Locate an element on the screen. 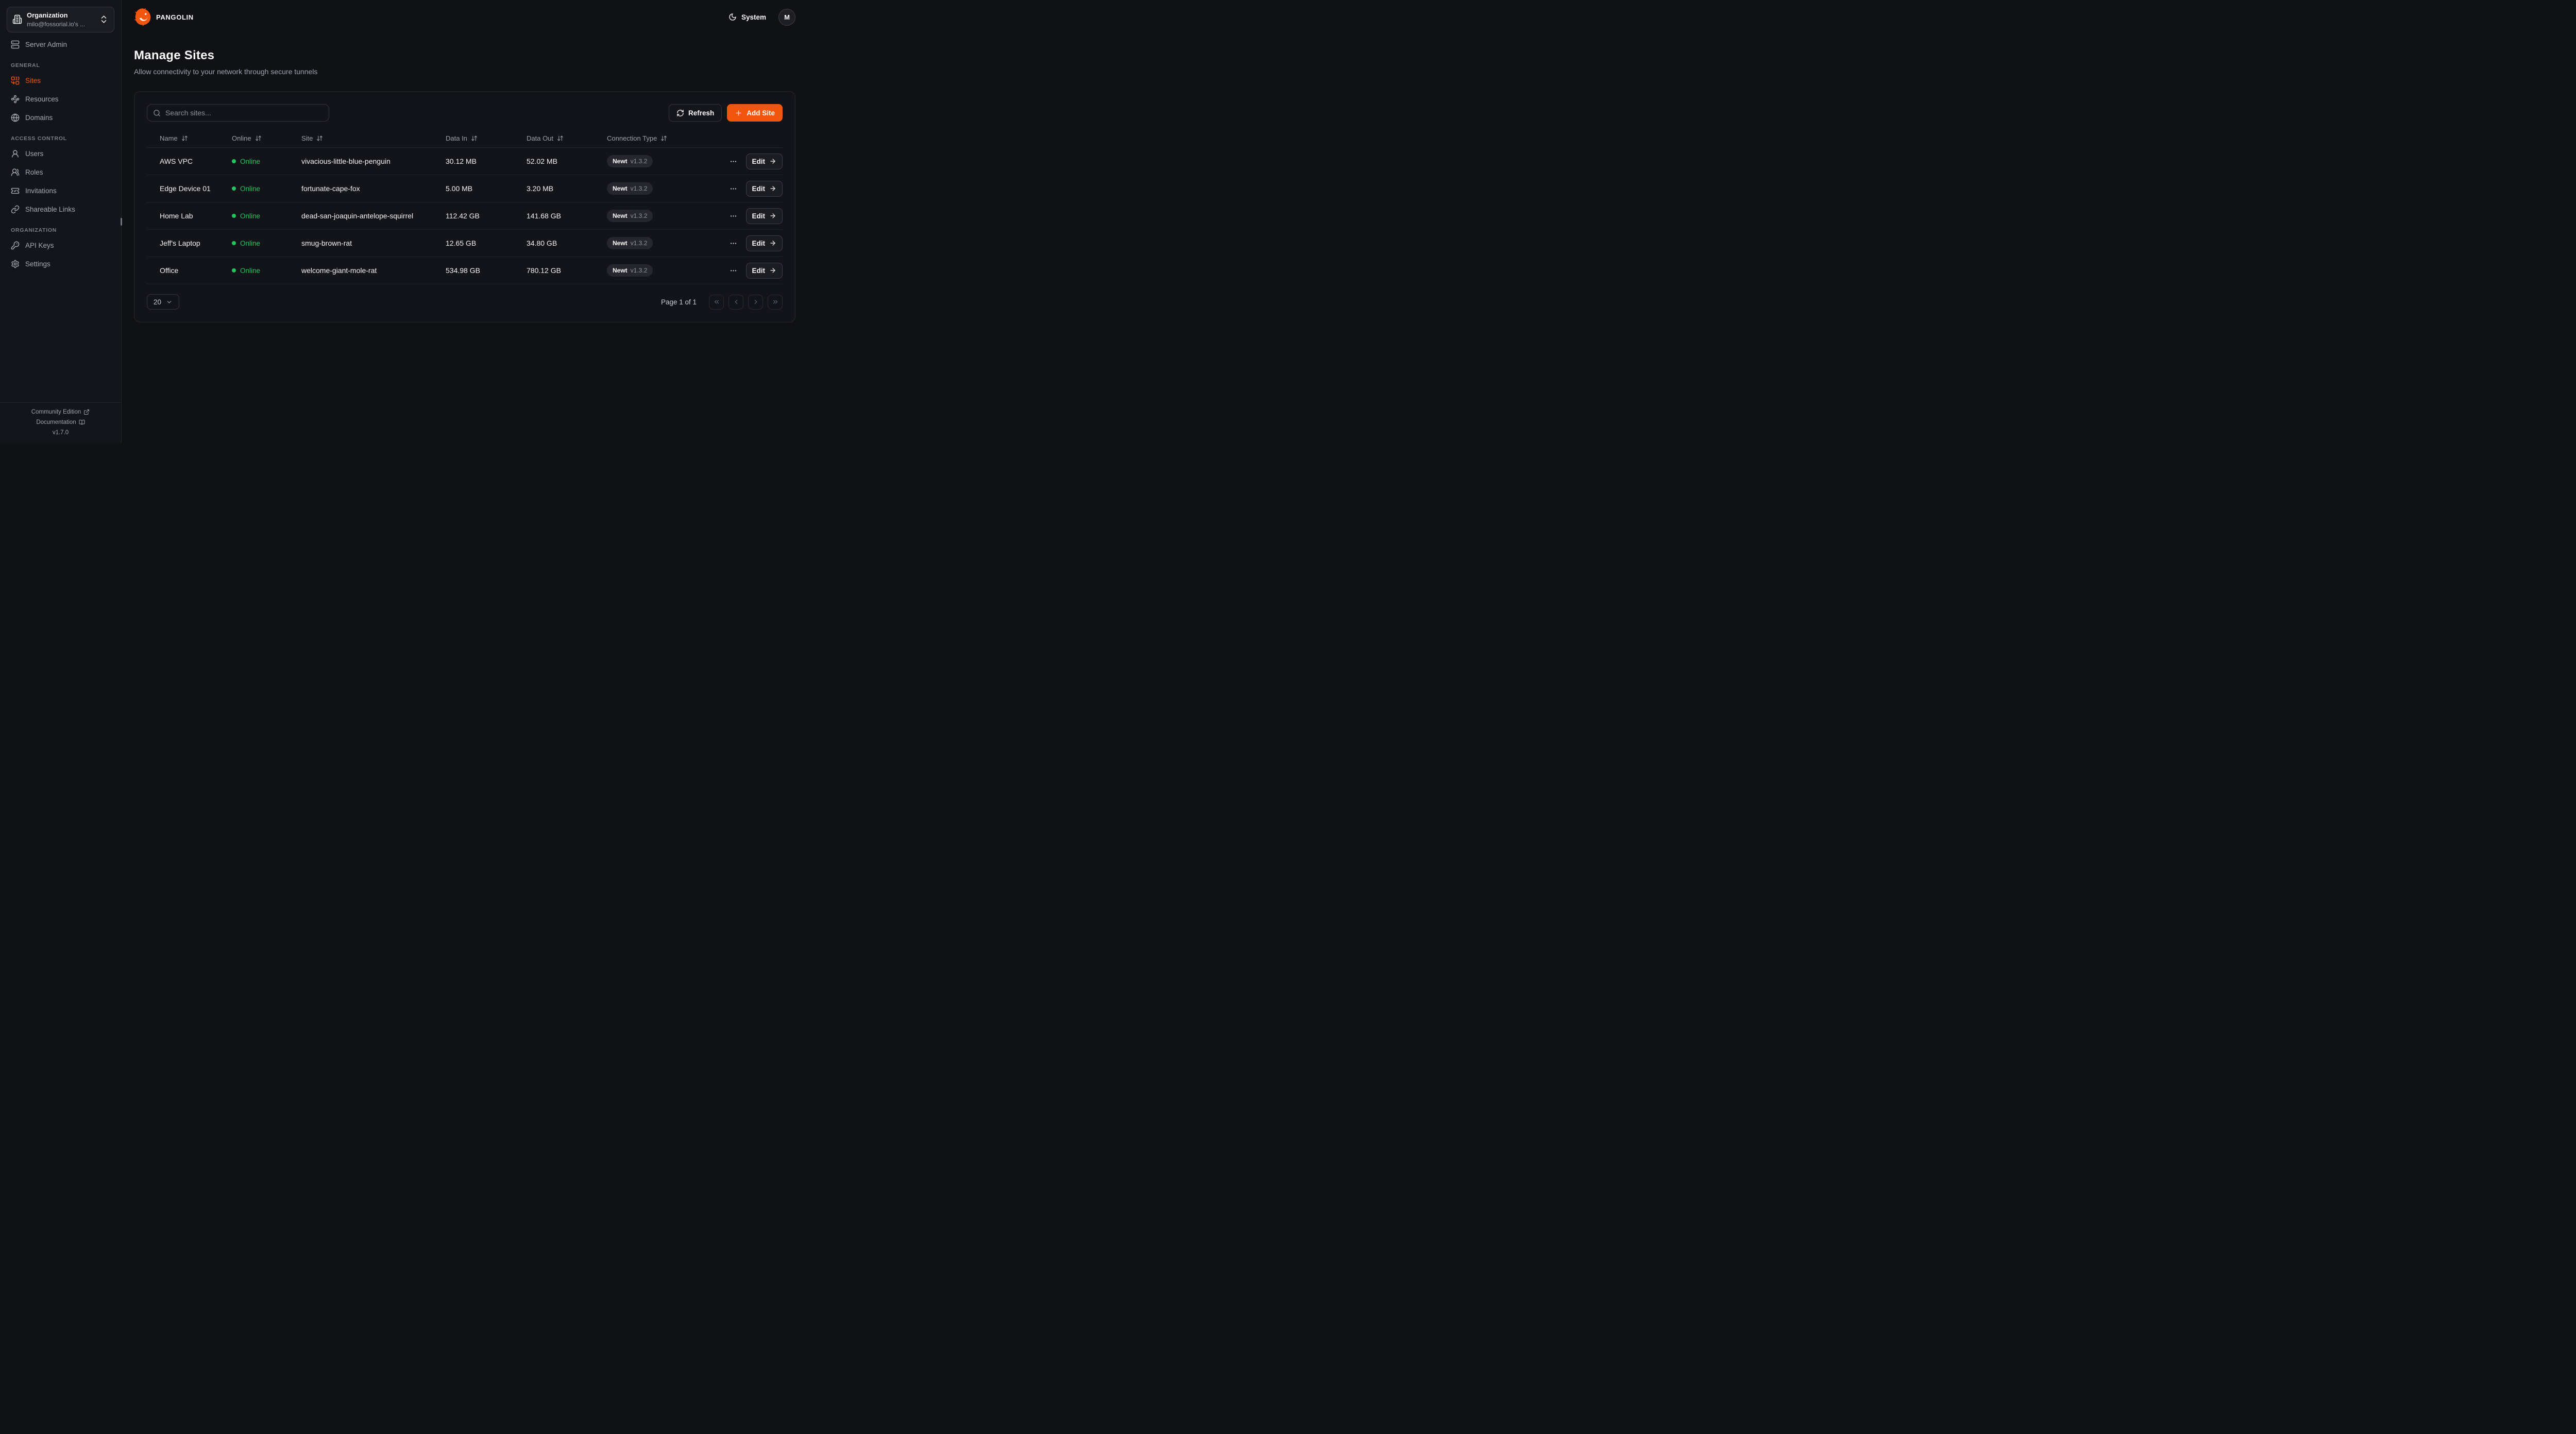  sidebar-item-sites: Sites is located at coordinates (60, 81).